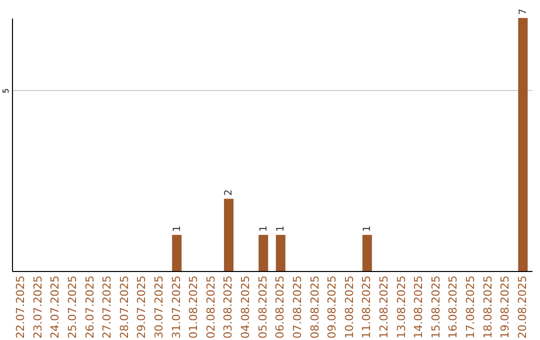  Describe the element at coordinates (487, 307) in the screenshot. I see `x-tick-label: 18.08.2025` at that location.